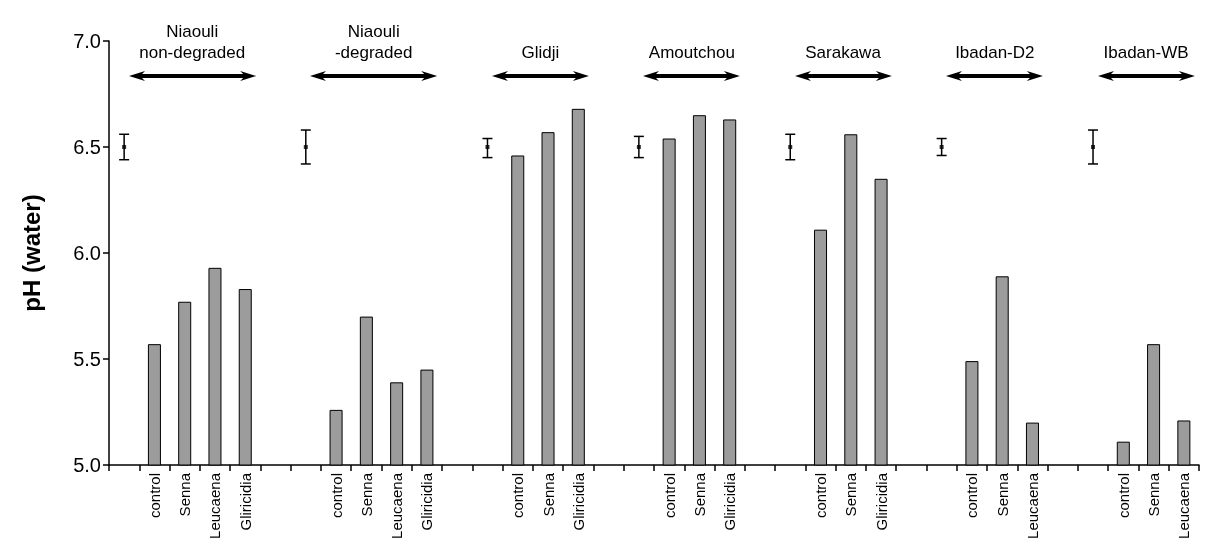 The height and width of the screenshot is (553, 1211). Describe the element at coordinates (31, 253) in the screenshot. I see `y-axis-title: pH (water)` at that location.